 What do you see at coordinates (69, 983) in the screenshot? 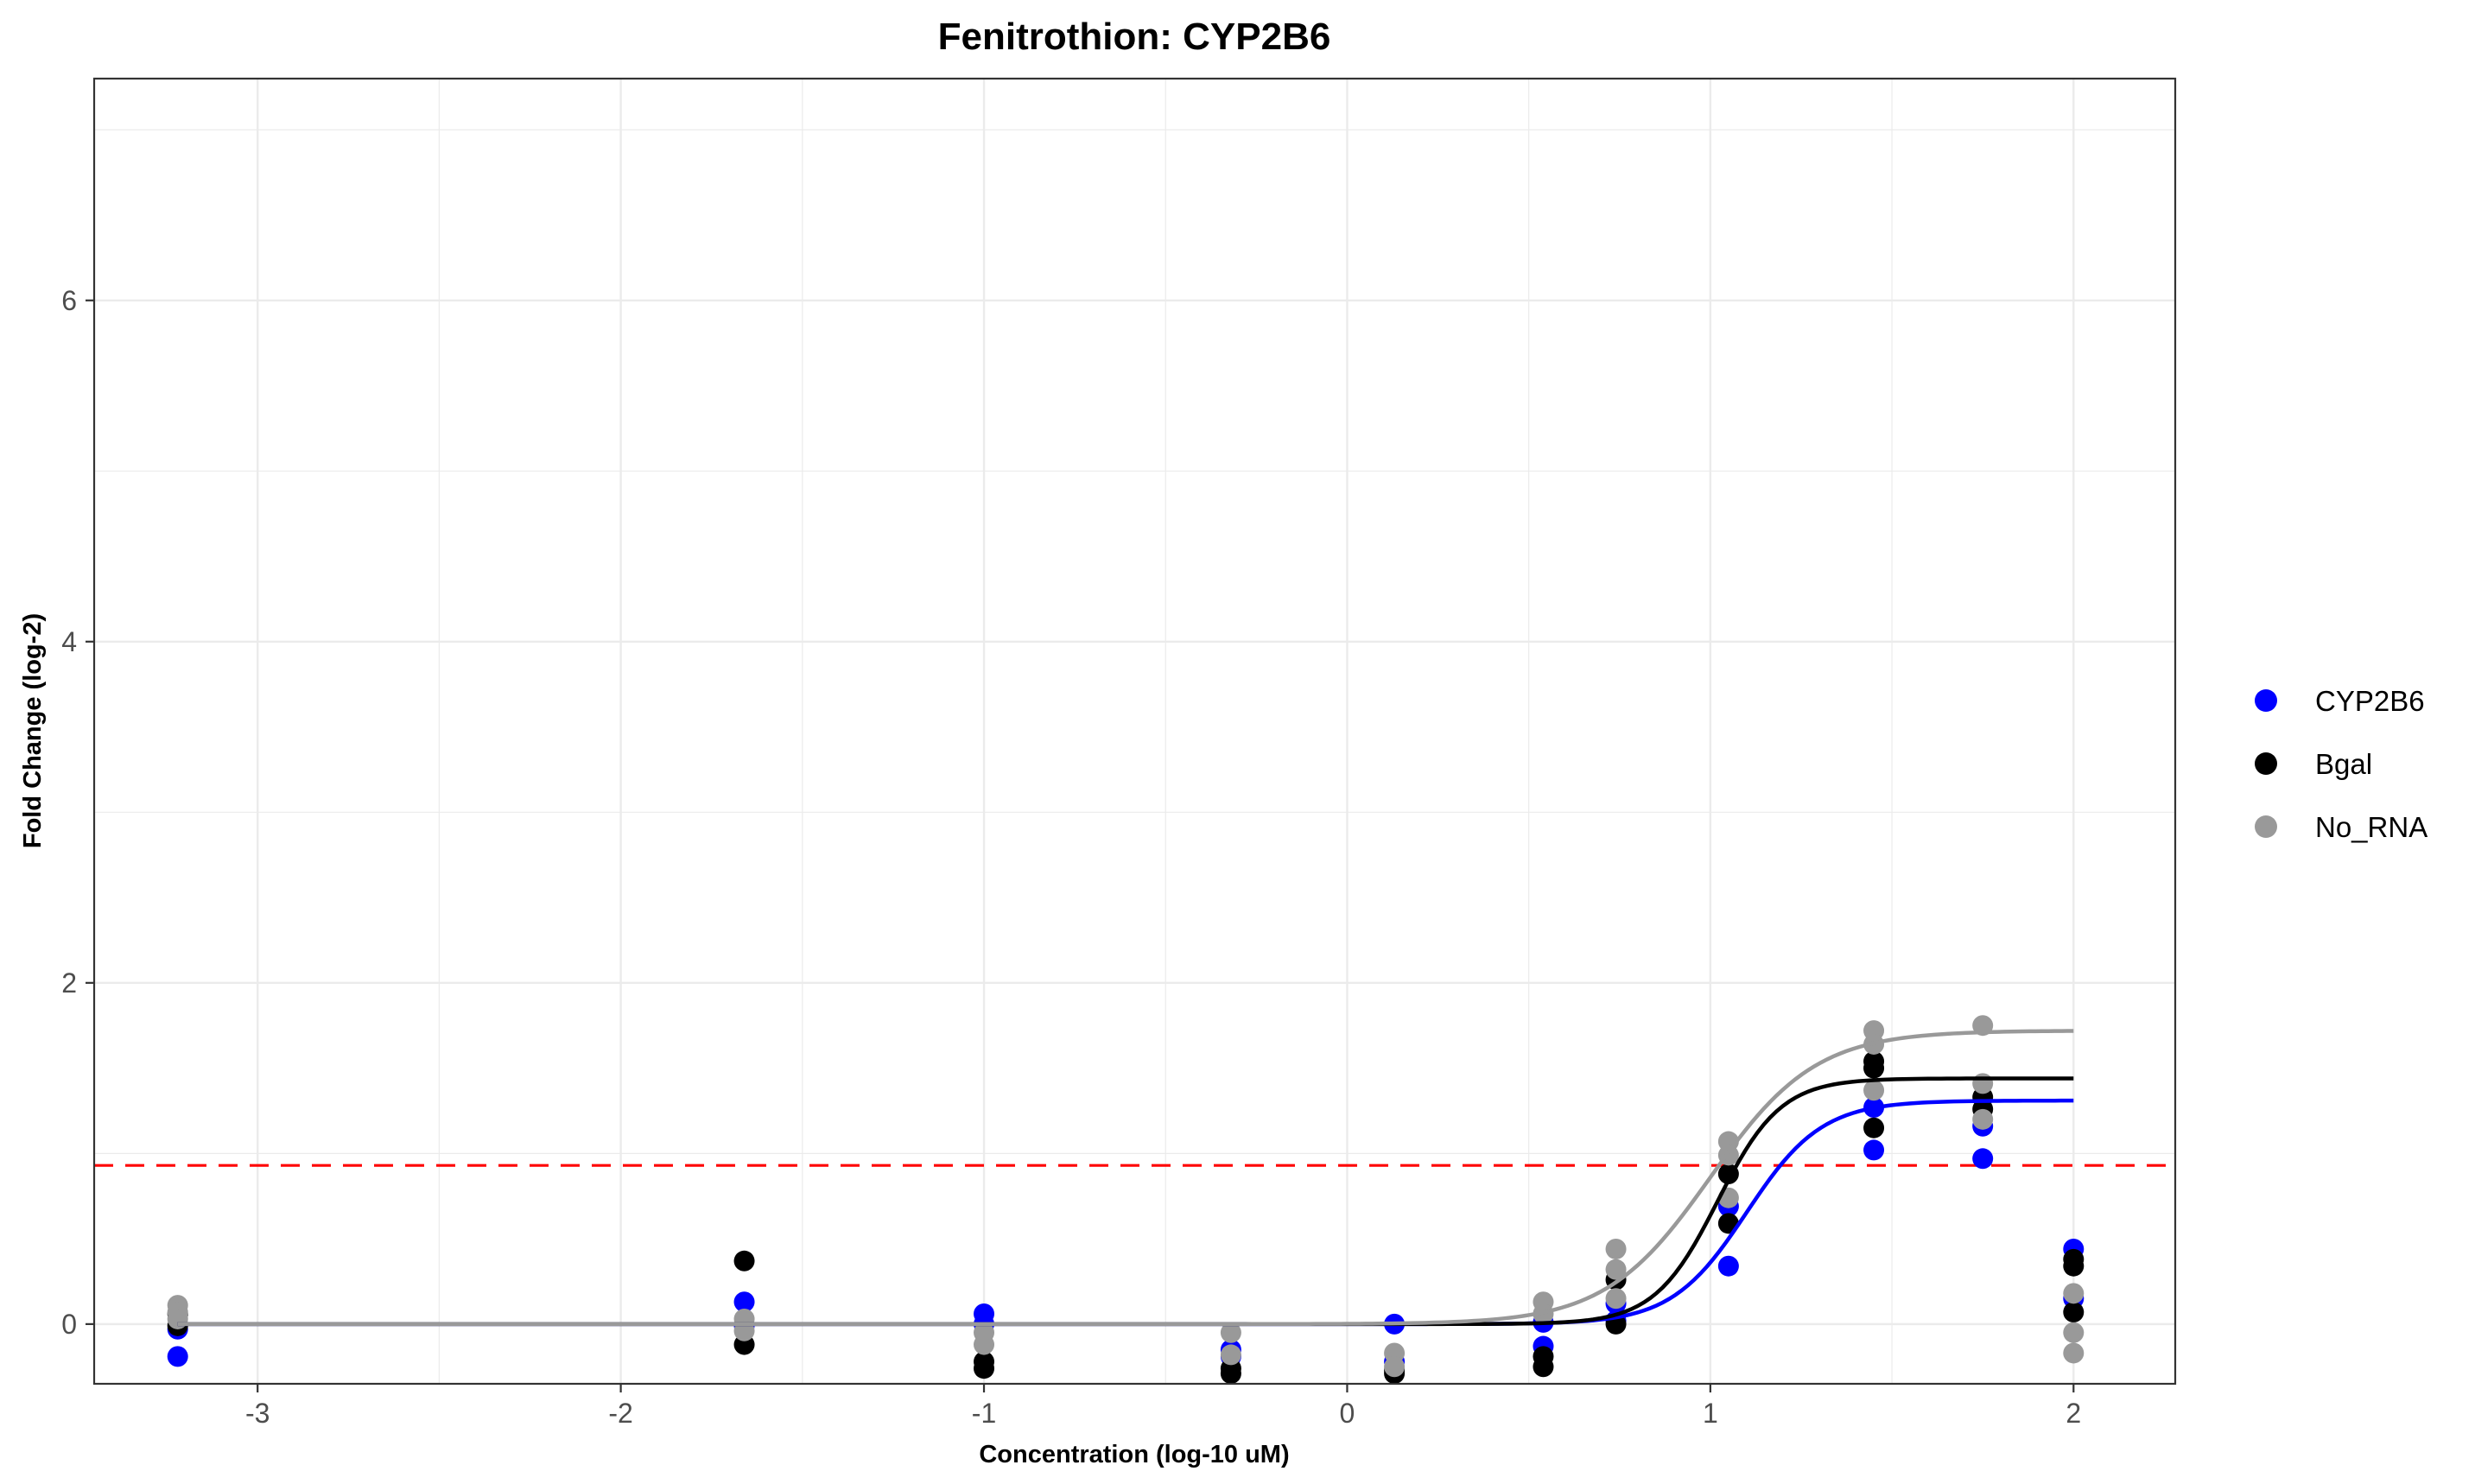
I see `y-tick-label: 2` at bounding box center [69, 983].